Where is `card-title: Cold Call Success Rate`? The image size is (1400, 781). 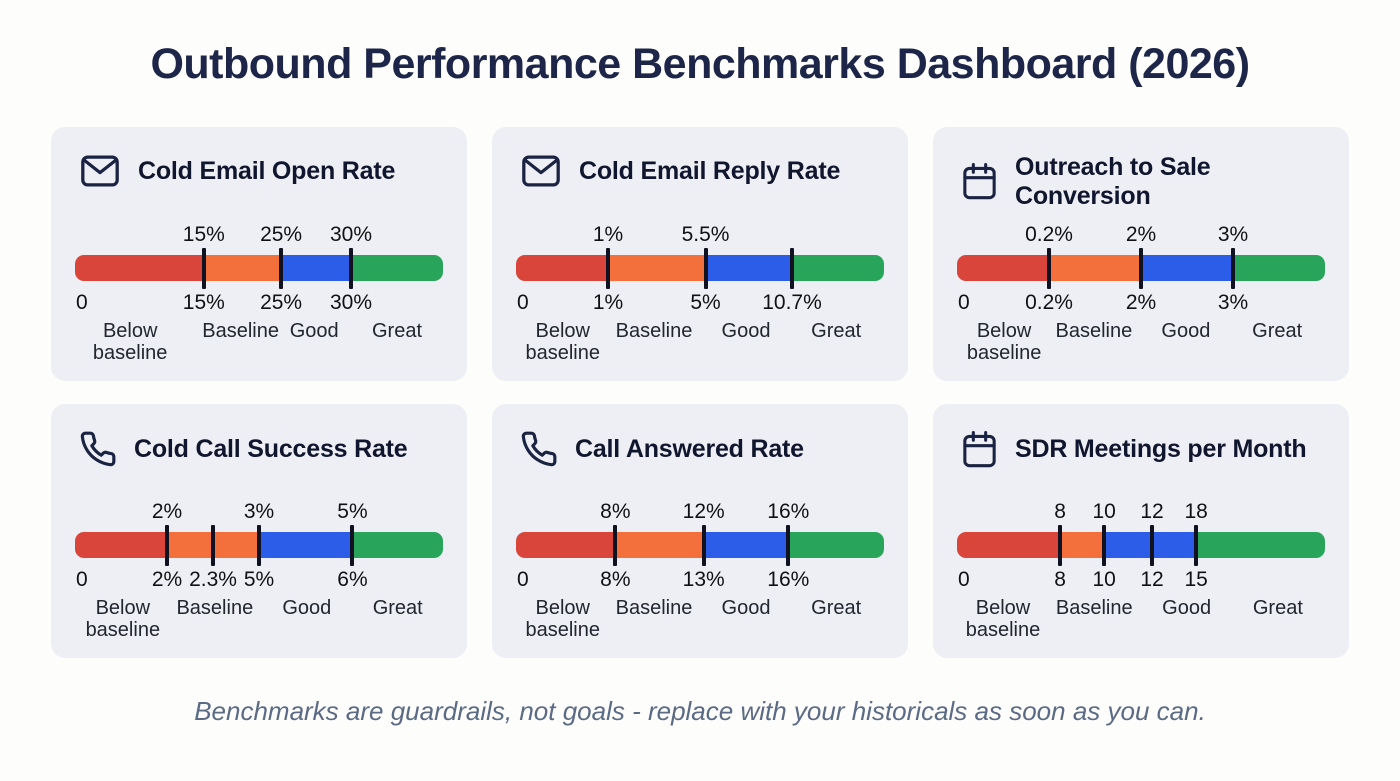
card-title: Cold Call Success Rate is located at coordinates (271, 448).